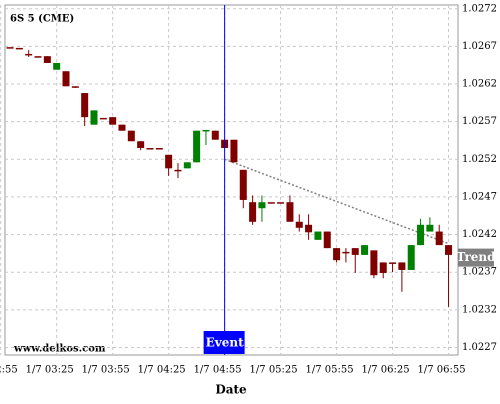 This screenshot has height=404, width=500. I want to click on y-tick-label: 1.0247, so click(479, 196).